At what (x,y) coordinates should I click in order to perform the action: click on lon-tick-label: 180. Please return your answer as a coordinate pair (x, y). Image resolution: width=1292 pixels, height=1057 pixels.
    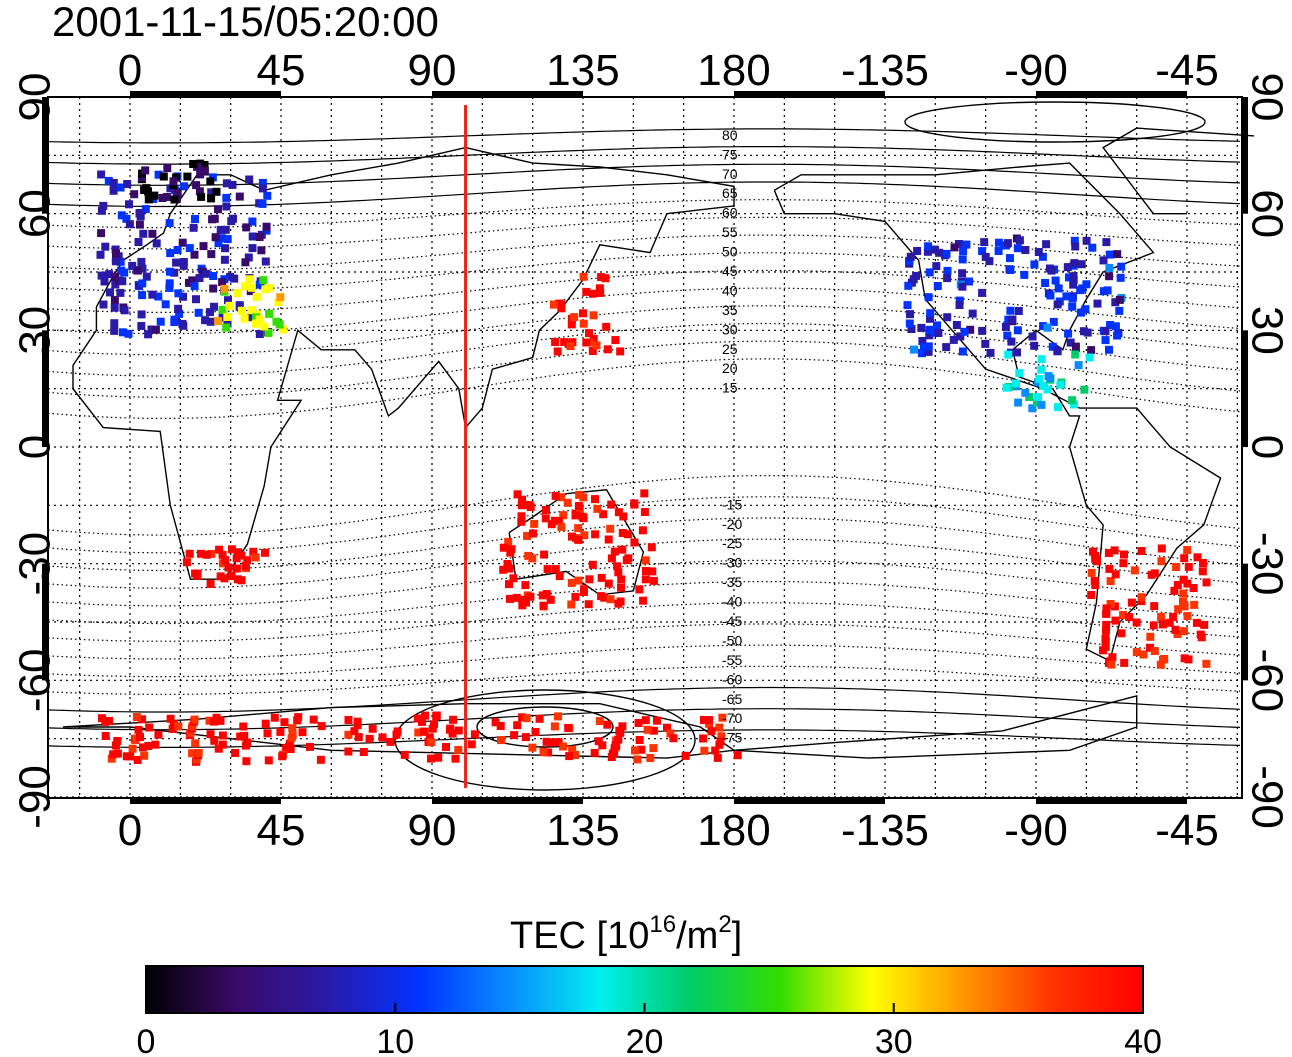
    Looking at the image, I should click on (733, 830).